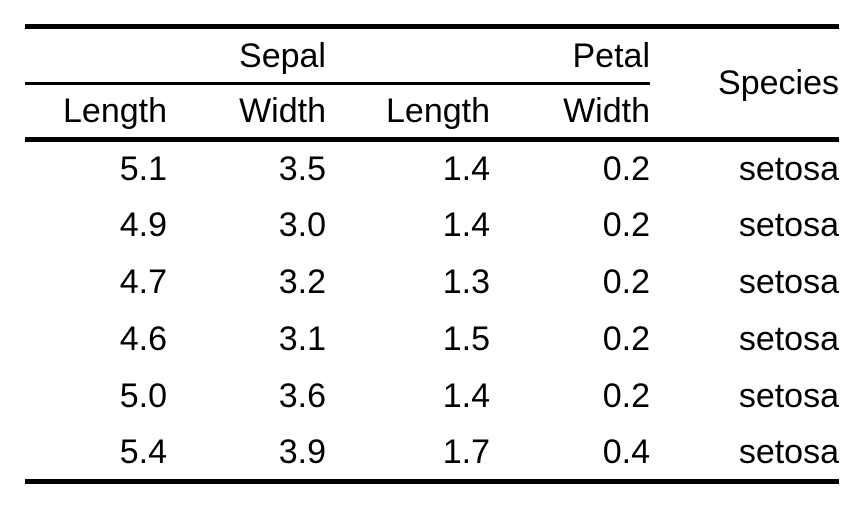  I want to click on column-header-sepal-length: Length, so click(96, 112).